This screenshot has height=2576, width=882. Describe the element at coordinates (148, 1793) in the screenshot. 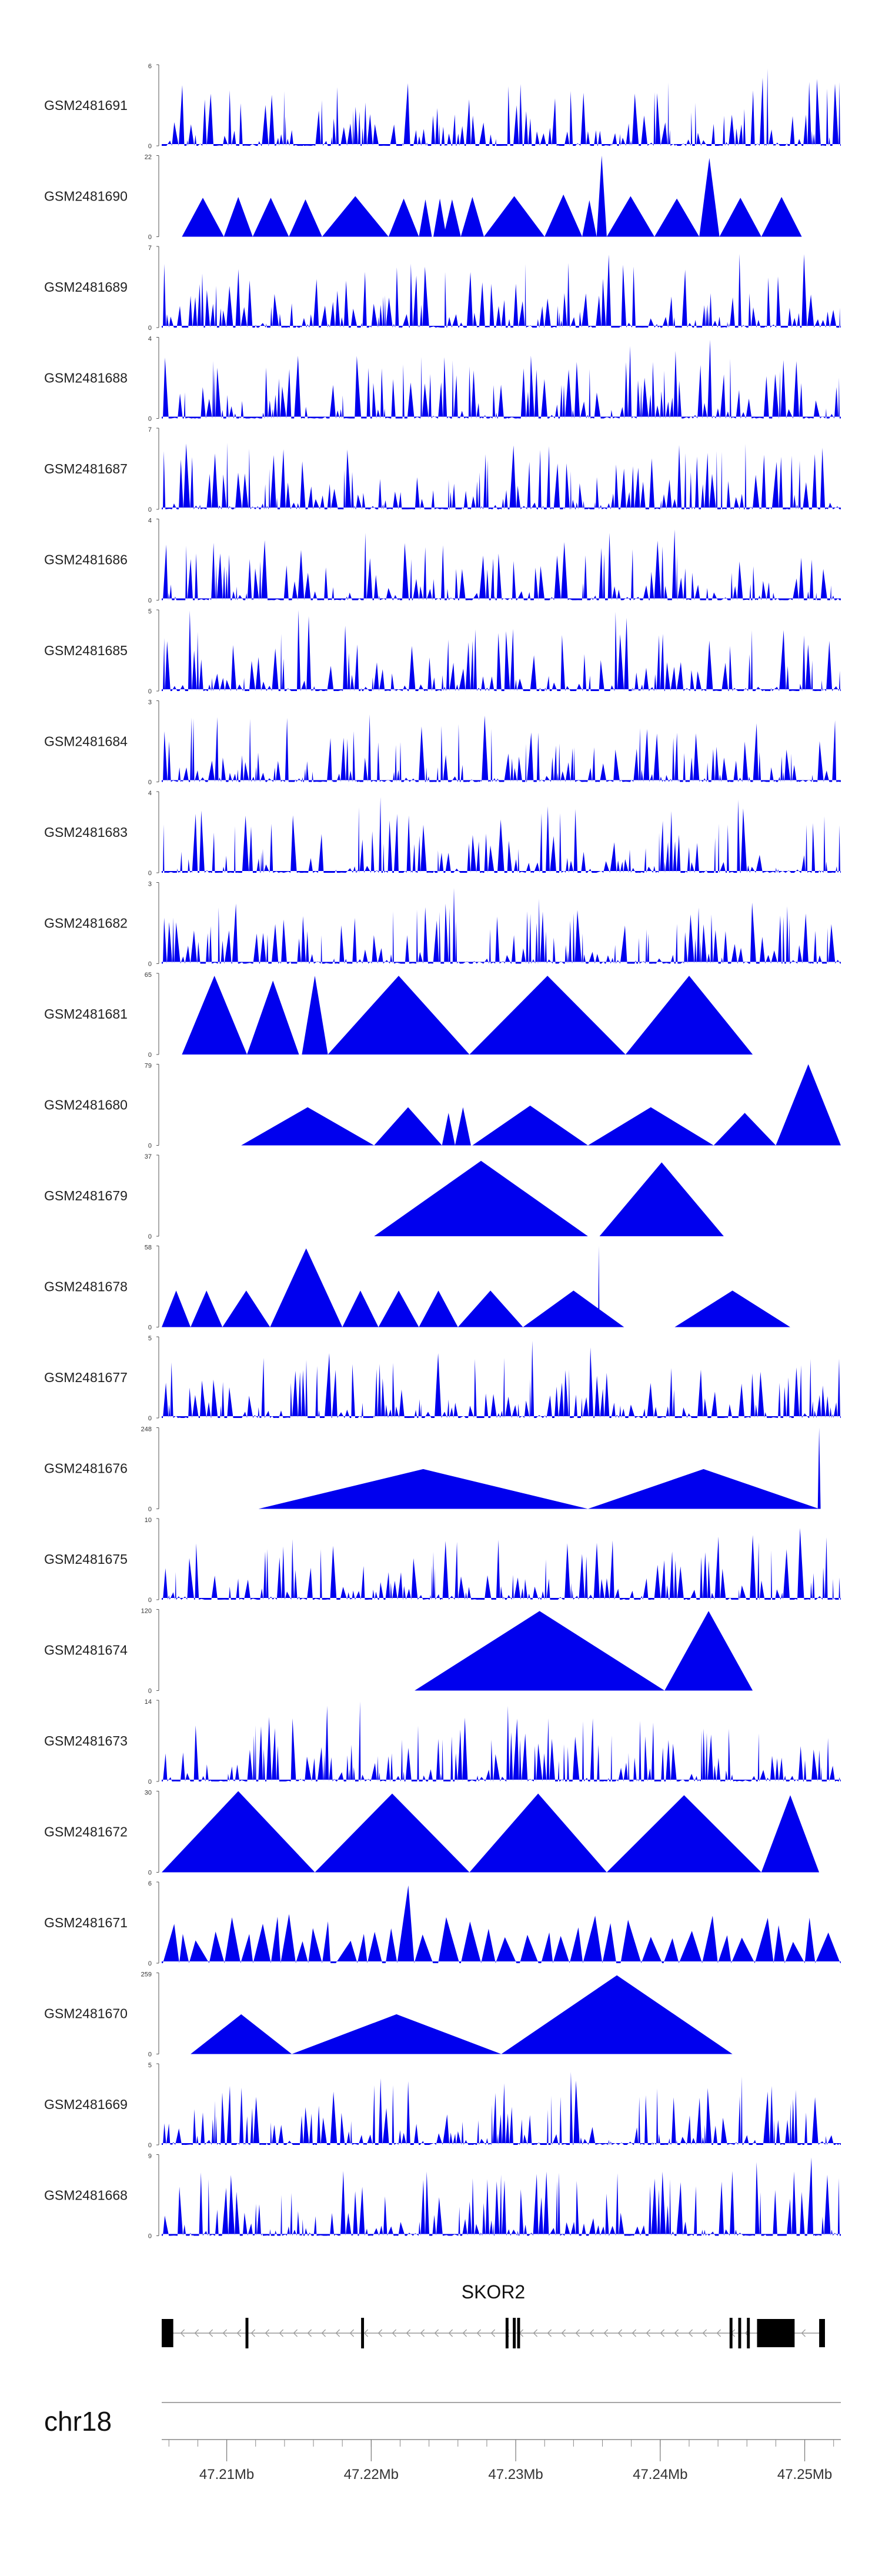

I see `y-axis-max-label: 30` at that location.